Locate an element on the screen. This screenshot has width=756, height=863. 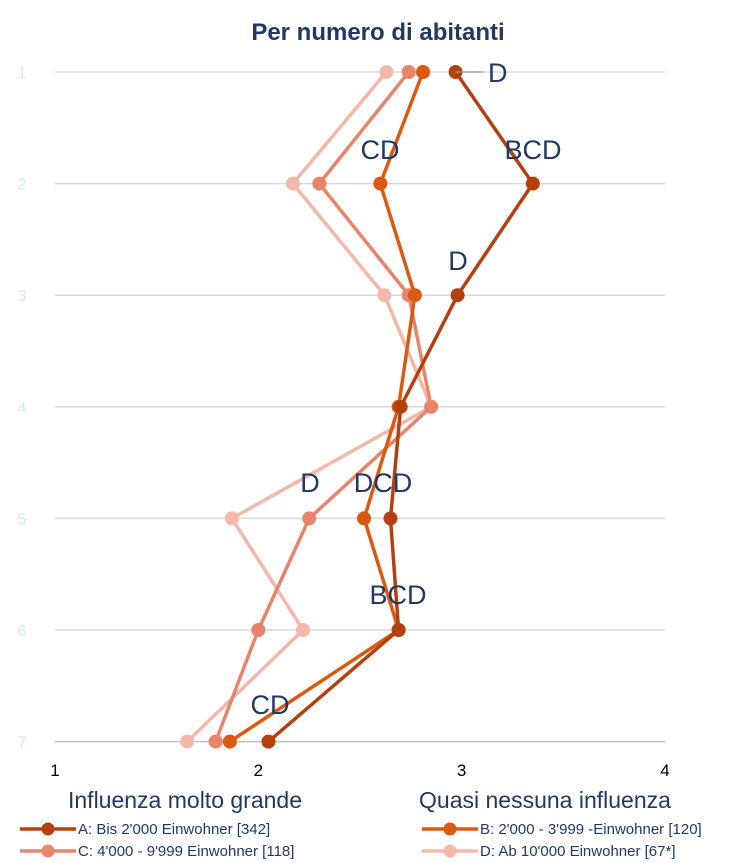
x-tick-labels: 1 2 3 4 is located at coordinates (359, 770).